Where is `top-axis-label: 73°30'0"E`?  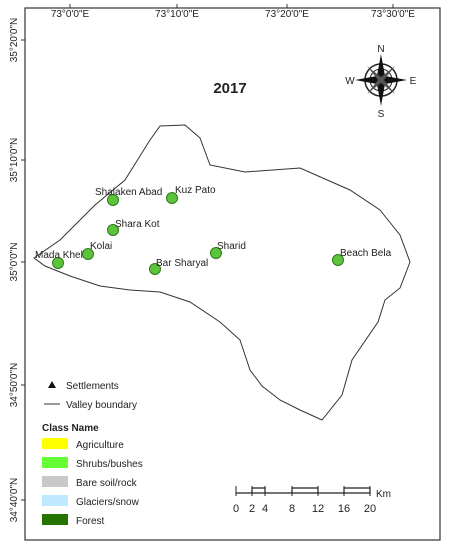
top-axis-label: 73°30'0"E is located at coordinates (393, 14).